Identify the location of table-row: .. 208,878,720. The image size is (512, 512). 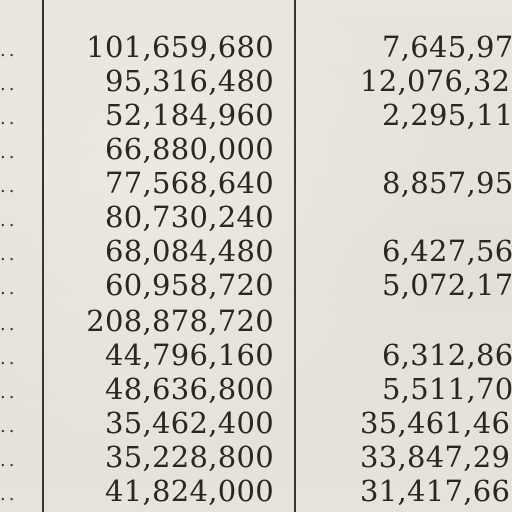
(256, 321).